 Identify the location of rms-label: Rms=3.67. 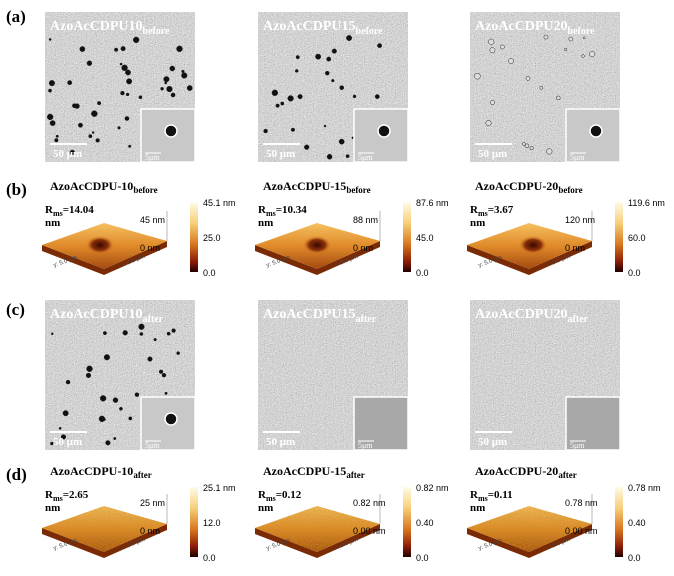
(492, 211).